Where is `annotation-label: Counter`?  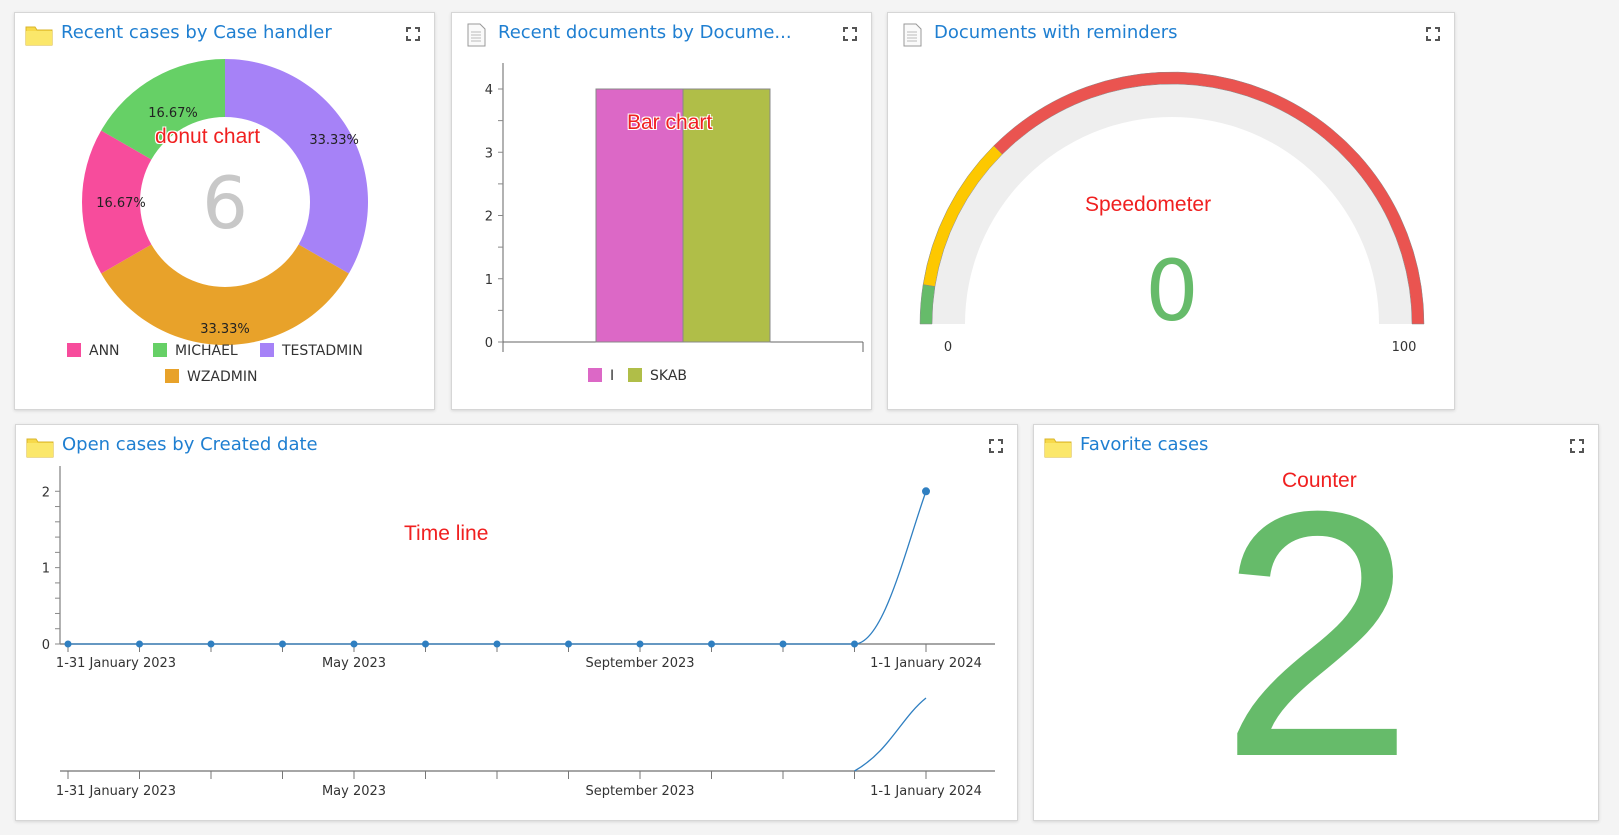
annotation-label: Counter is located at coordinates (1319, 480).